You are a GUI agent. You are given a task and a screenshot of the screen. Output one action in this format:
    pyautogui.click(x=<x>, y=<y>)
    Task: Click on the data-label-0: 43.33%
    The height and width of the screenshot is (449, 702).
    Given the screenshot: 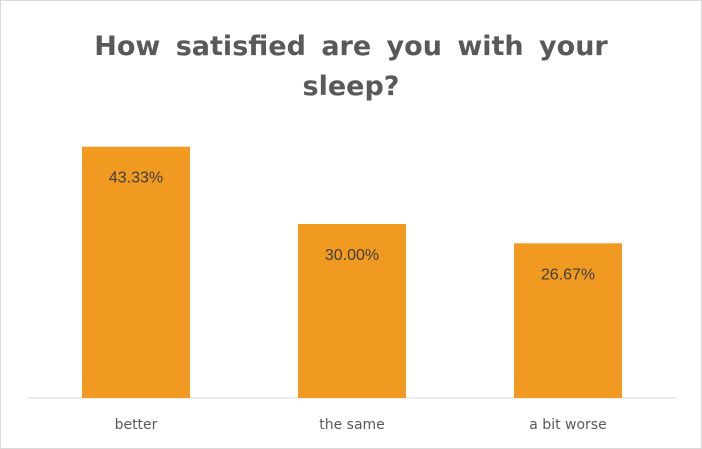 What is the action you would take?
    pyautogui.click(x=136, y=178)
    